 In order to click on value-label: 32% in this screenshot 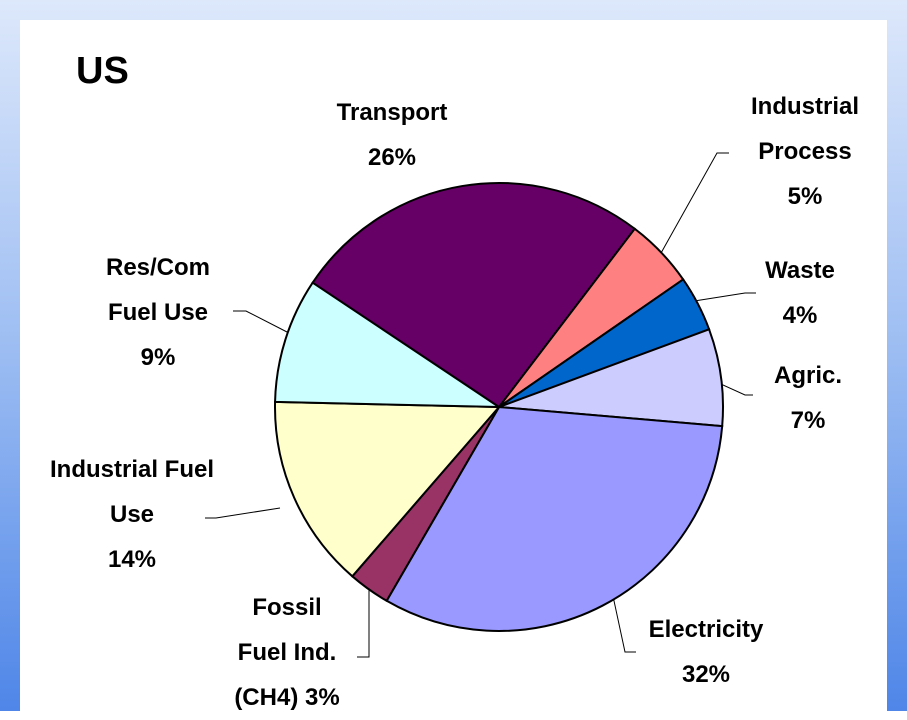, I will do `click(706, 674)`.